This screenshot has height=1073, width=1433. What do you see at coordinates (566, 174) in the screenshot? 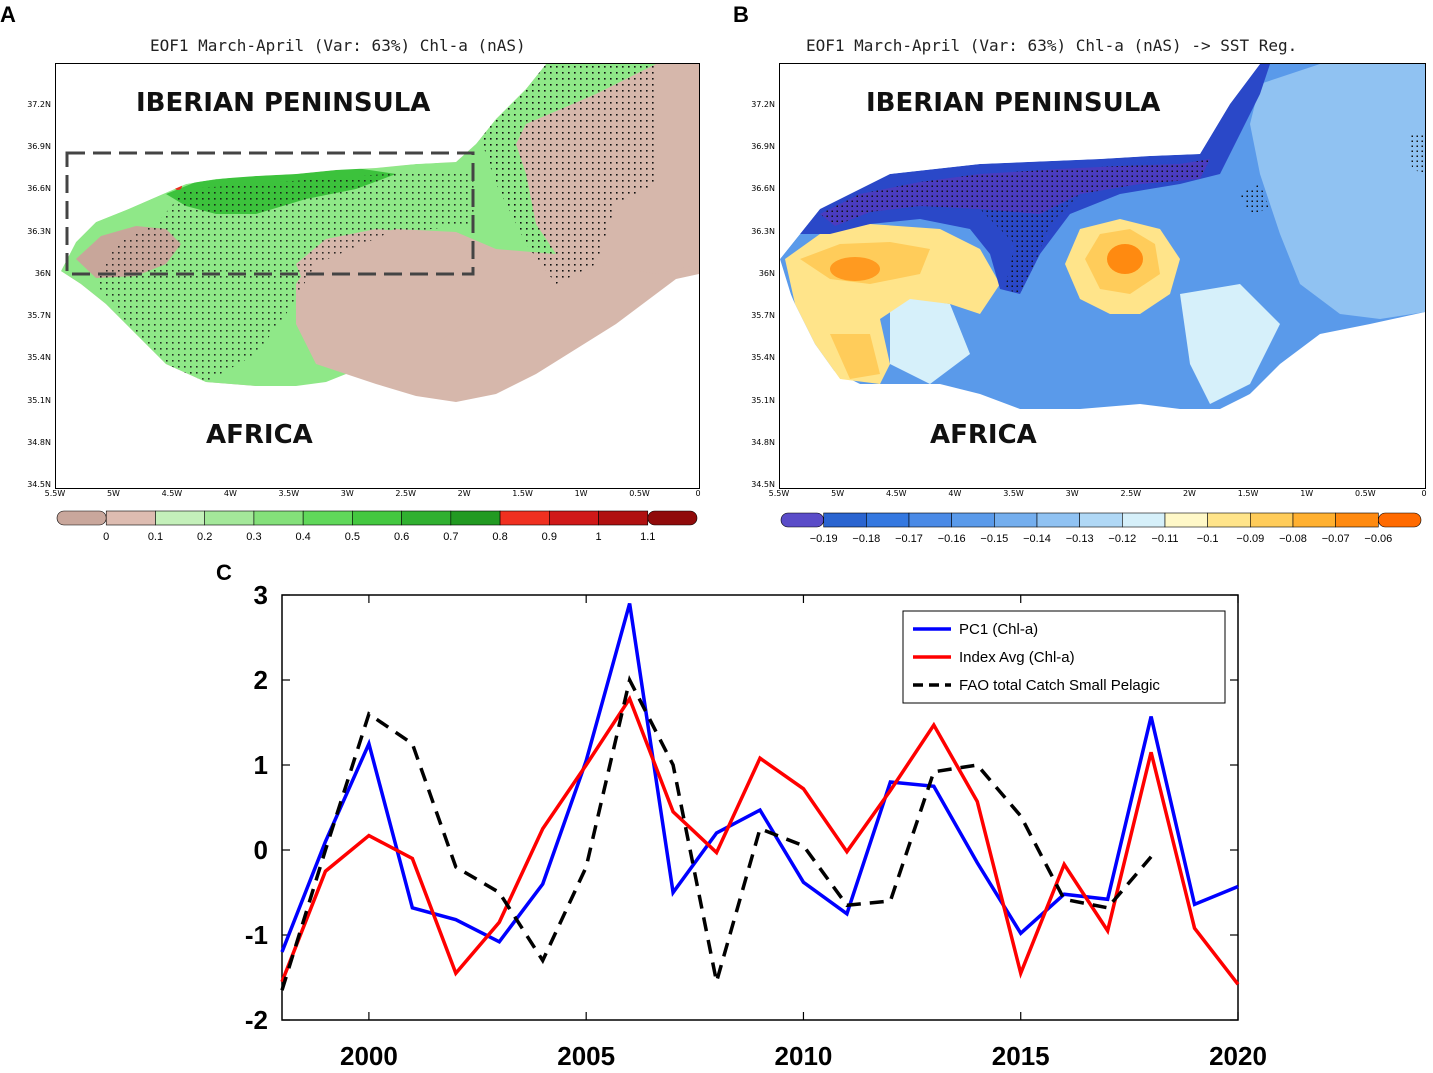
I see `panel-a-dots` at bounding box center [566, 174].